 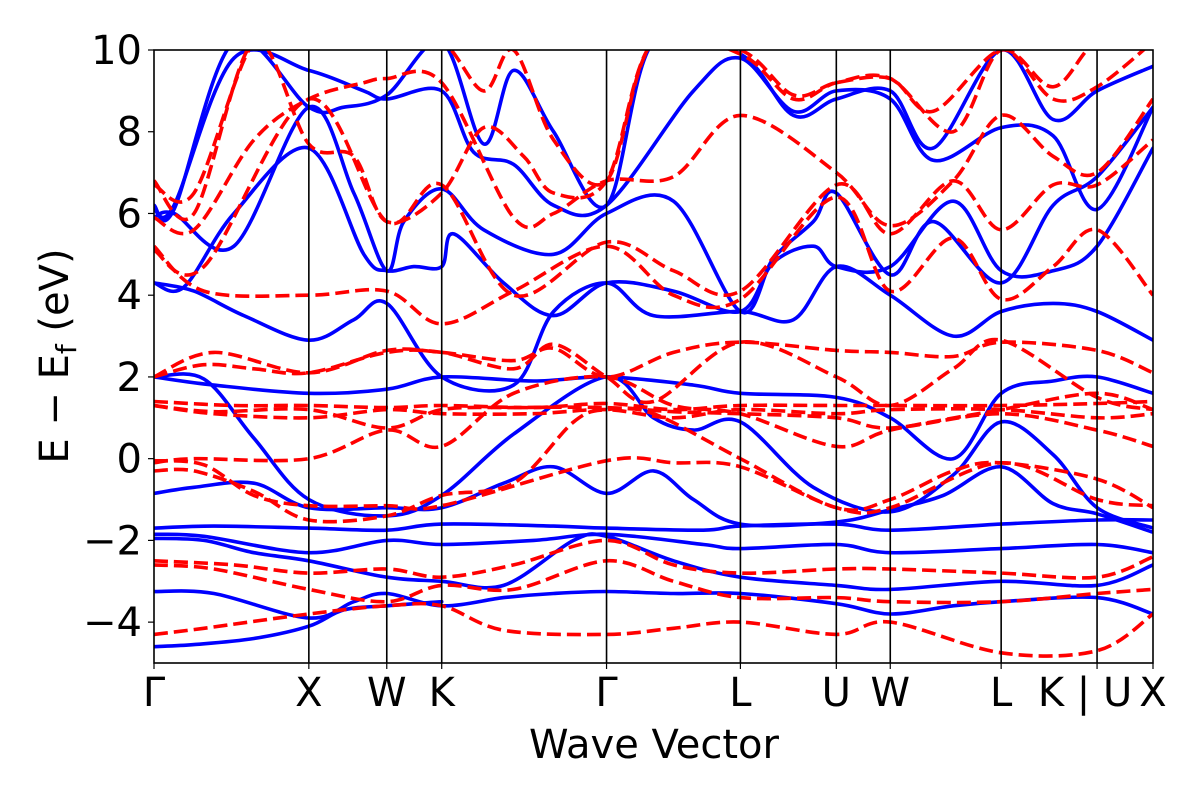 I want to click on y-axis-label-text: E − Ef (eV), so click(x=57, y=355).